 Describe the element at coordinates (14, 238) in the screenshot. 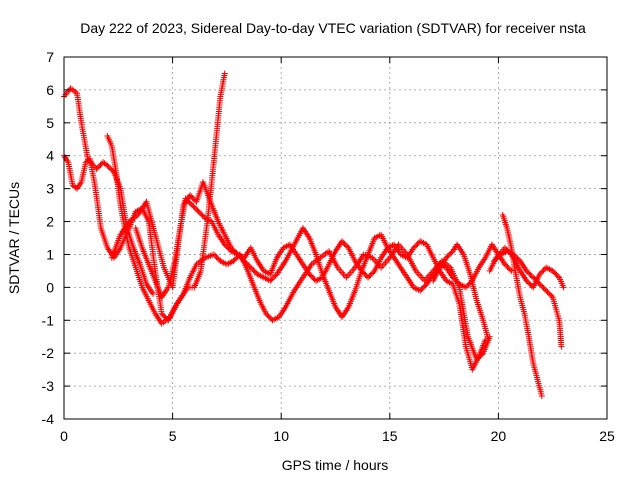

I see `y-axis-label: SDTVAR / TECUs` at that location.